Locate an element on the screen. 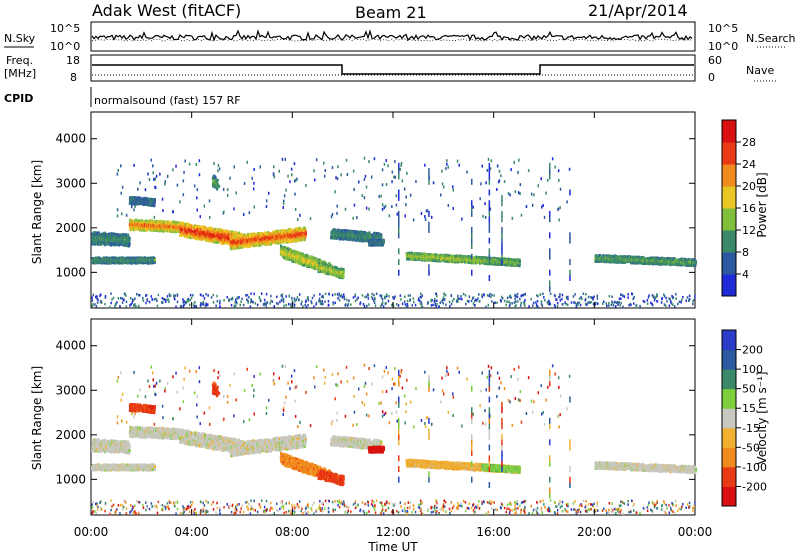 This screenshot has height=554, width=800. nave-label: Nave is located at coordinates (760, 70).